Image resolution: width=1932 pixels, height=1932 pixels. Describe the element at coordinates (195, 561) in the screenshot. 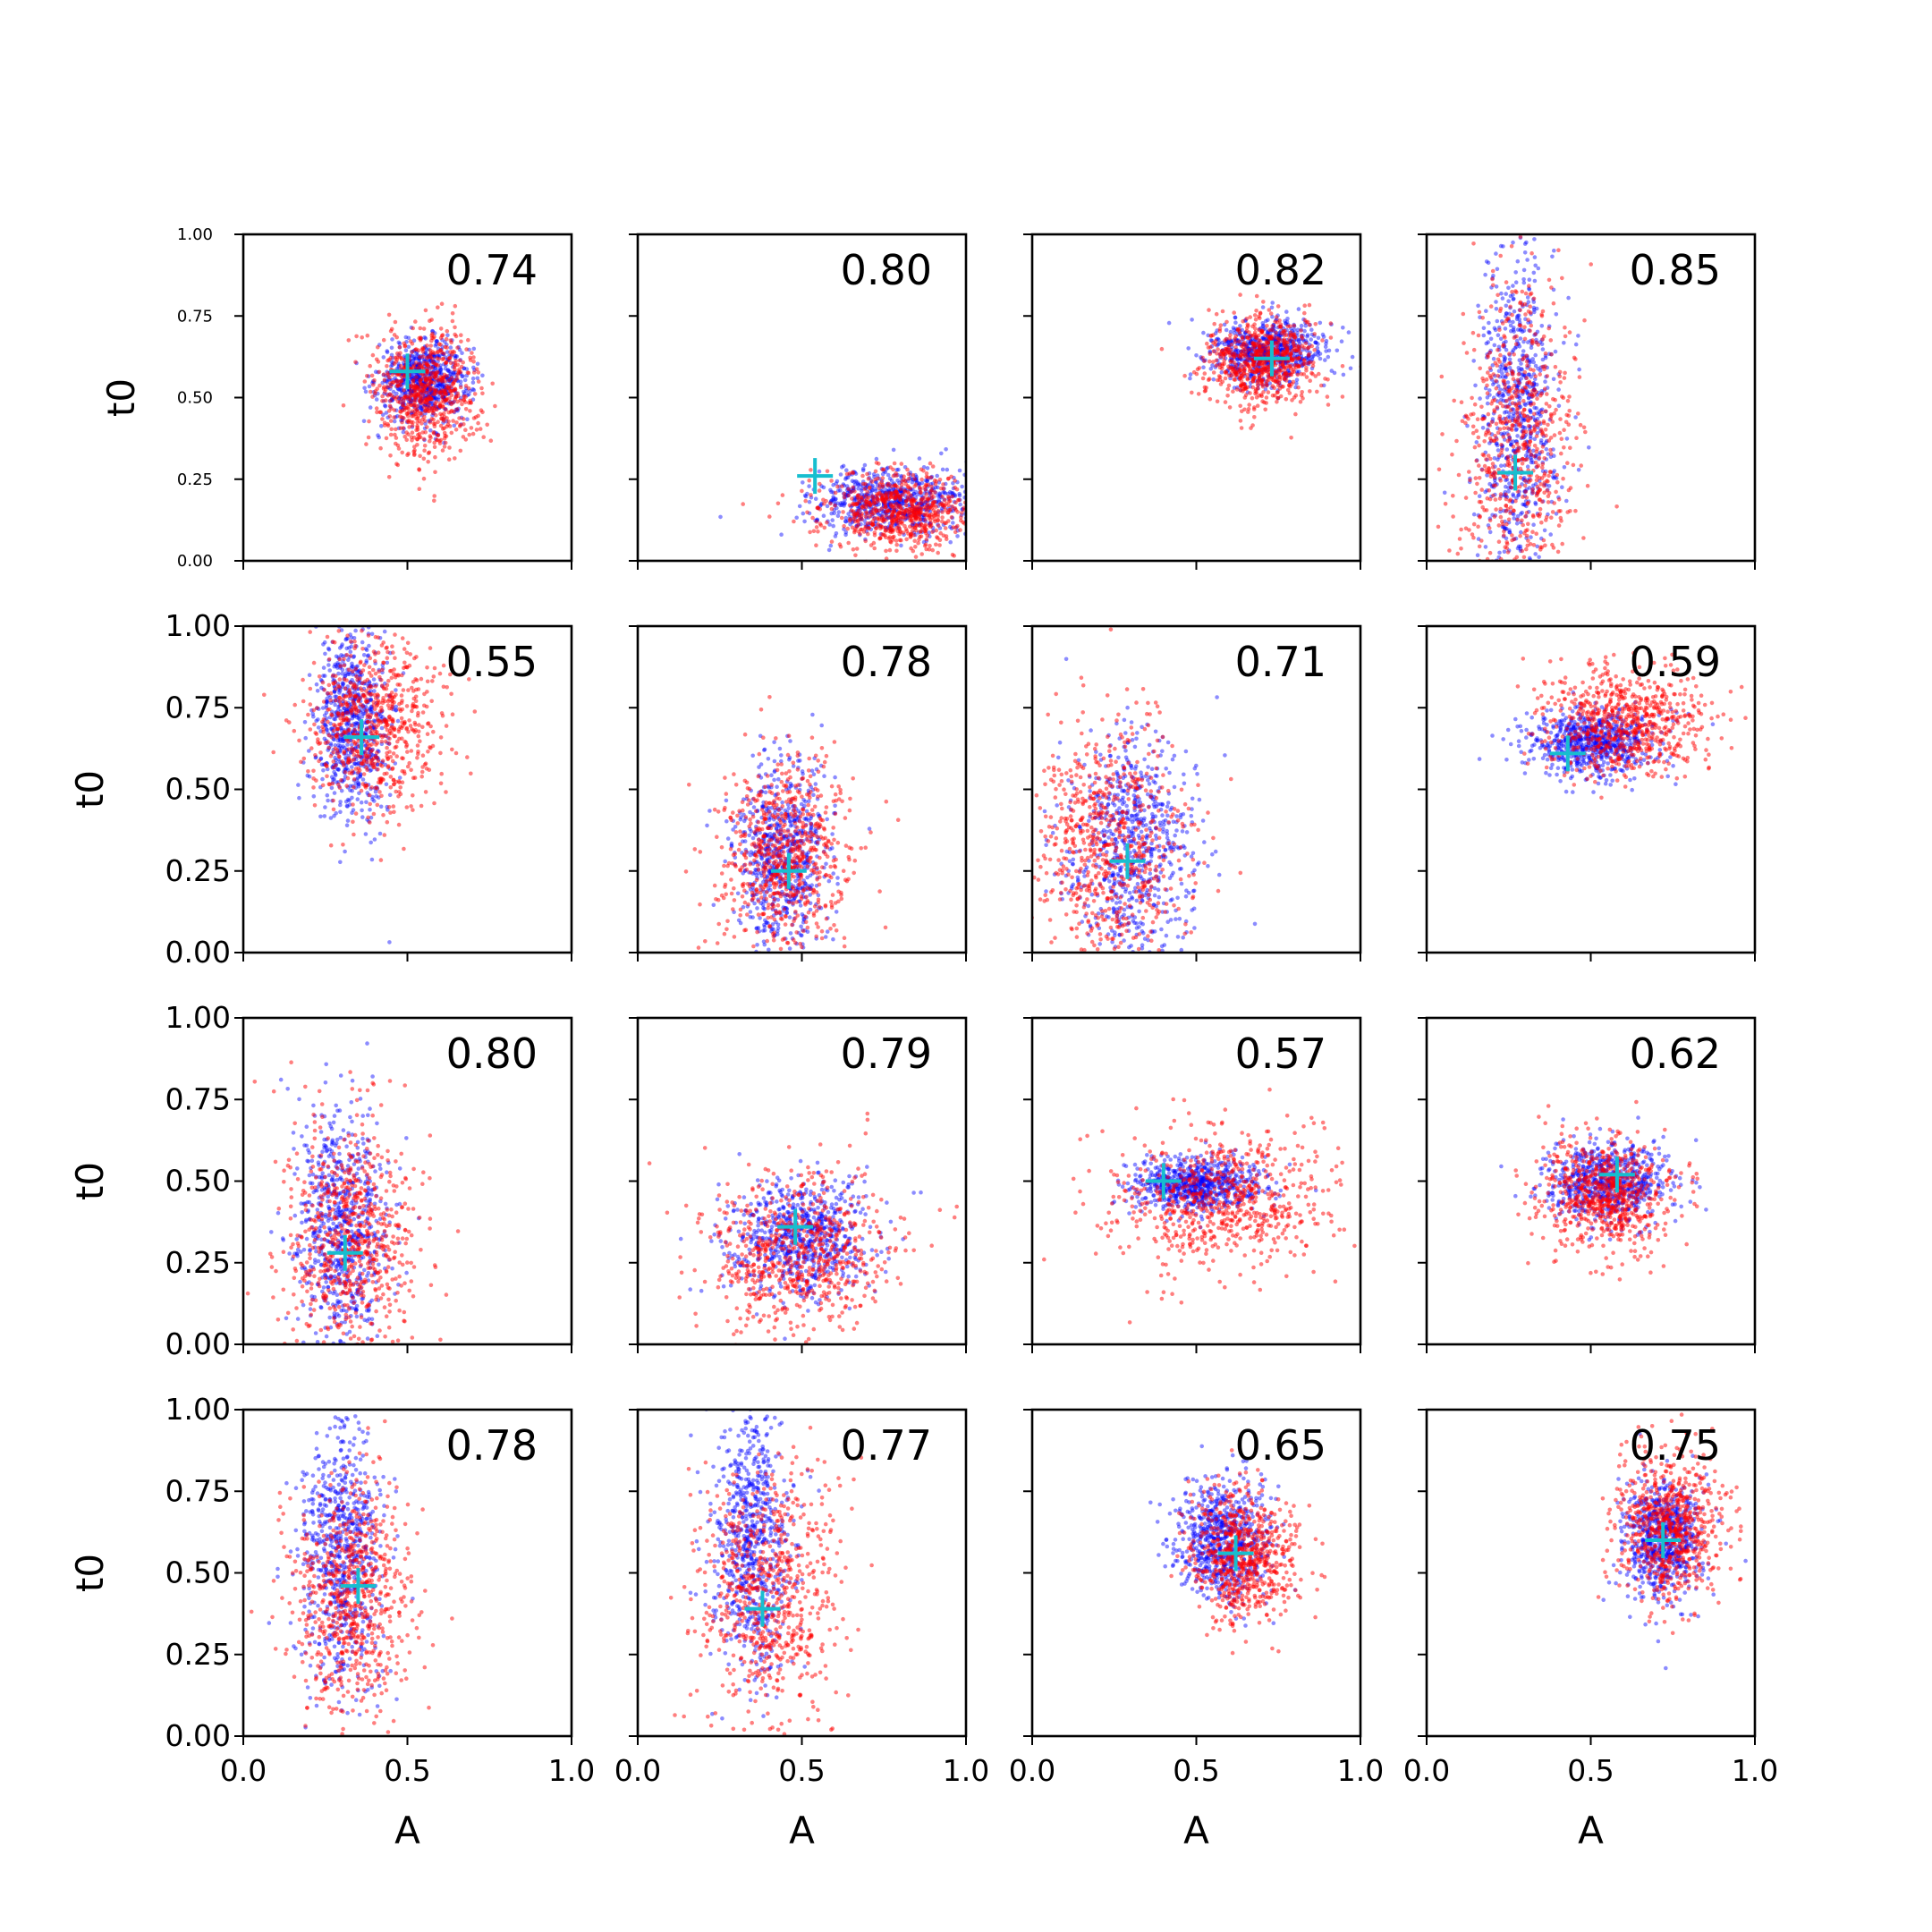

I see `y-tick-label: 0.00` at that location.